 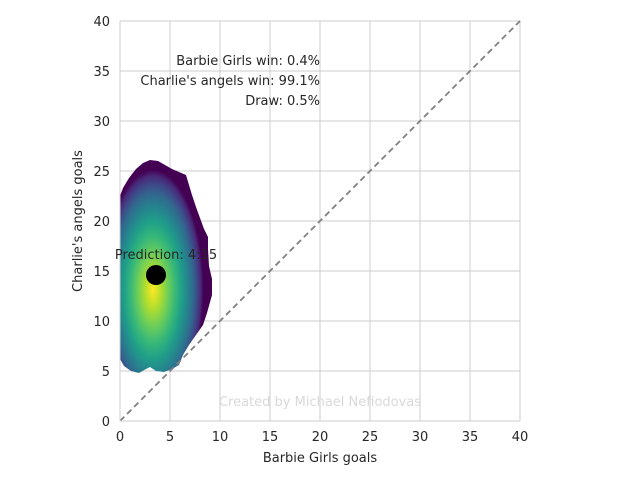 I want to click on x-tick-label: 30, so click(x=420, y=437).